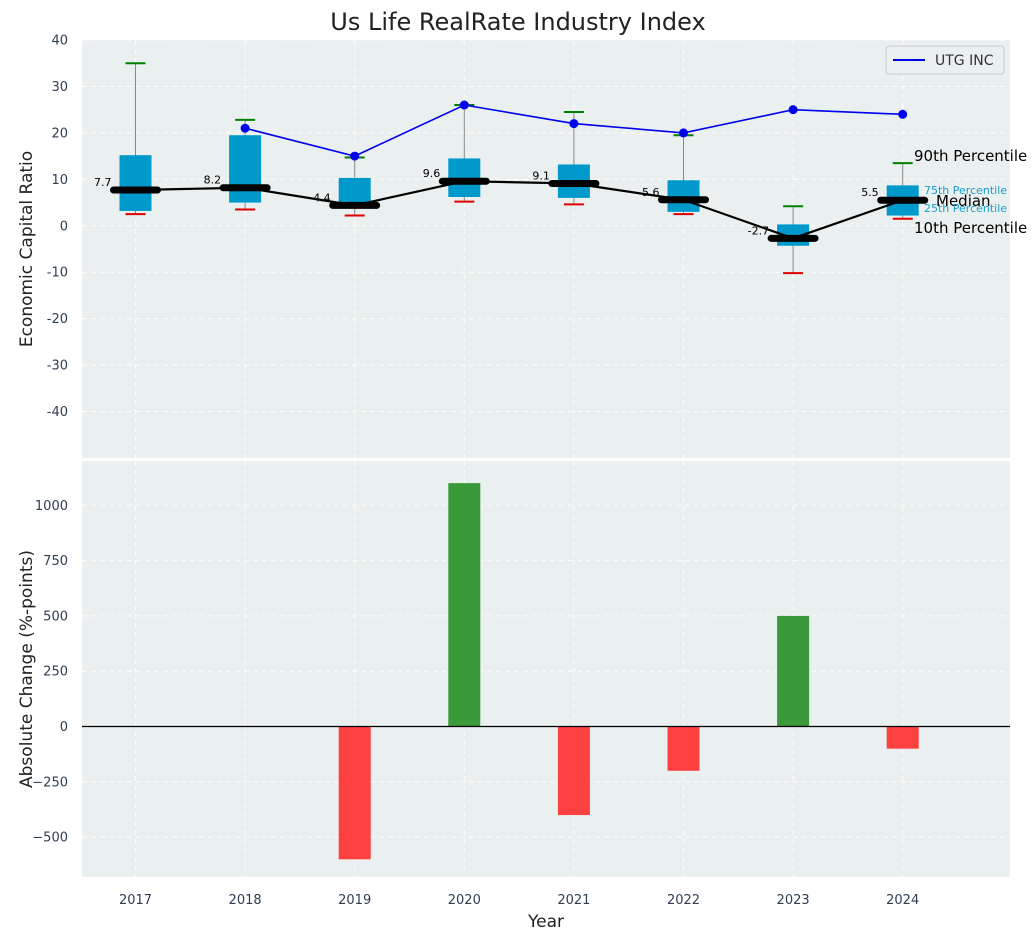  What do you see at coordinates (55, 616) in the screenshot?
I see `bottom-y-tick-label: 500` at bounding box center [55, 616].